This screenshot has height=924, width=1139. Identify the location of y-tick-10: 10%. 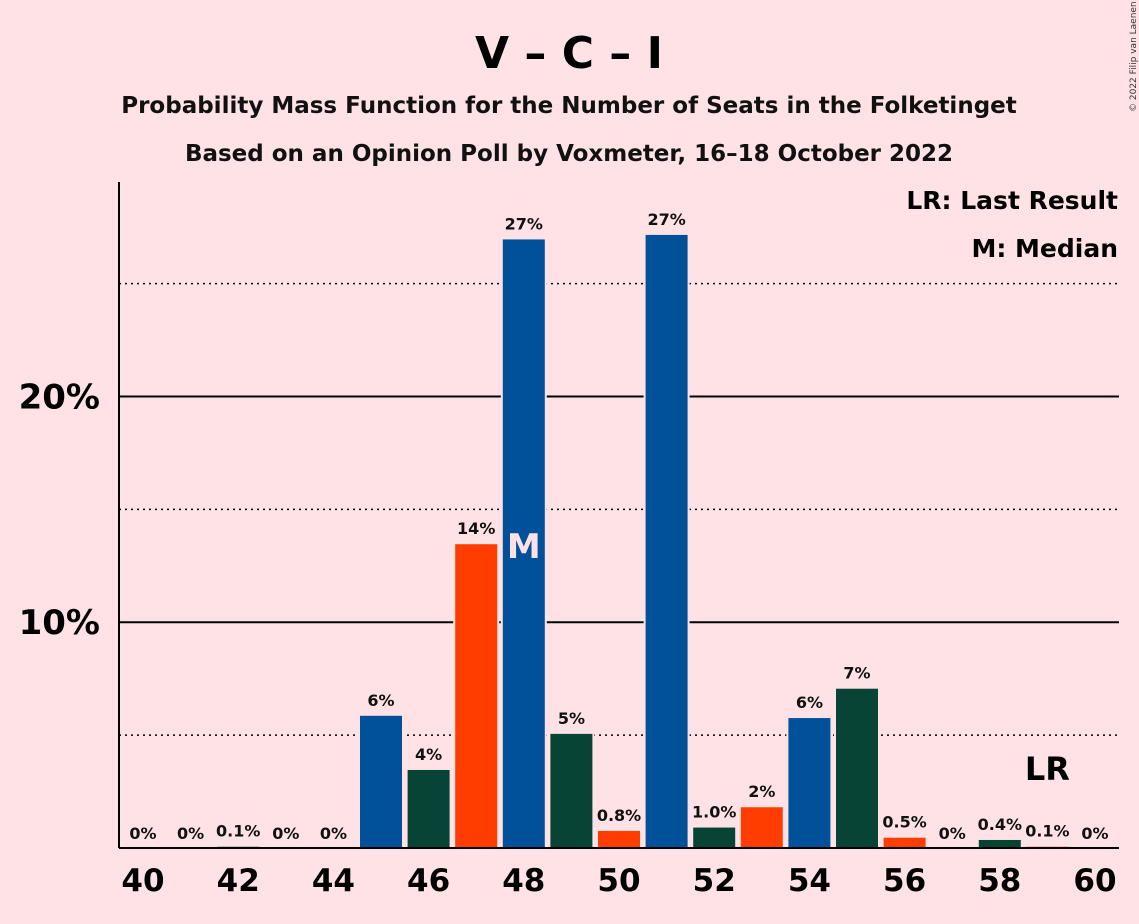
(59, 623).